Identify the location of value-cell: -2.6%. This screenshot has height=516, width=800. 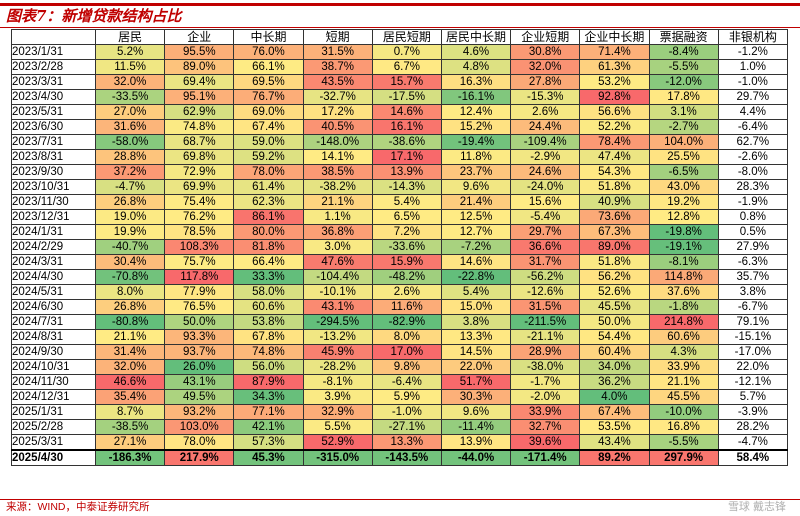
(753, 157).